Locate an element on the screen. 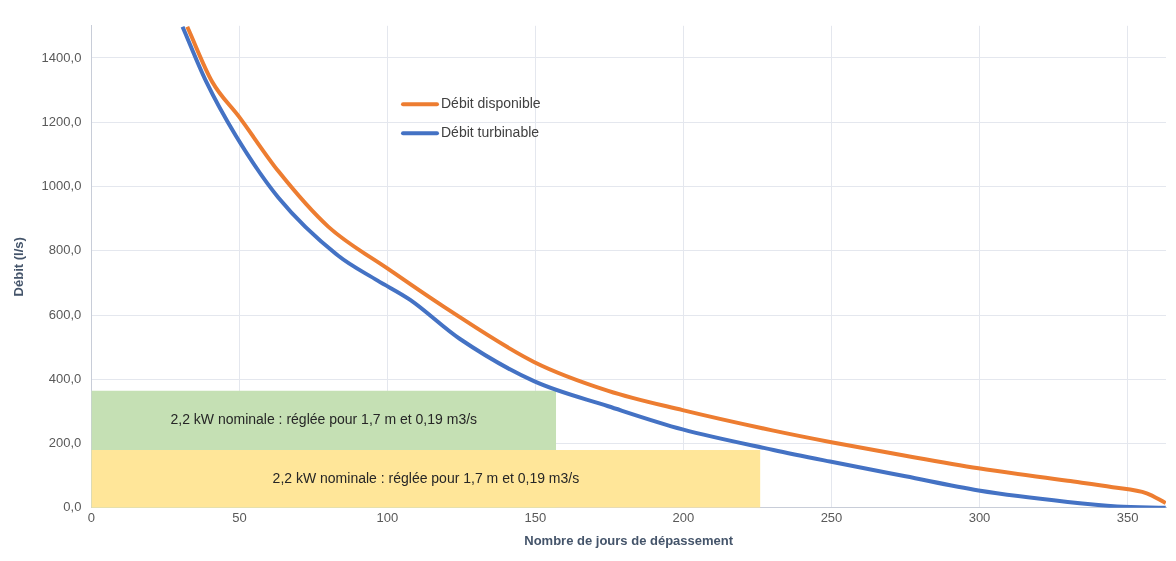 This screenshot has width=1176, height=561. x-tick-label: 100 is located at coordinates (387, 518).